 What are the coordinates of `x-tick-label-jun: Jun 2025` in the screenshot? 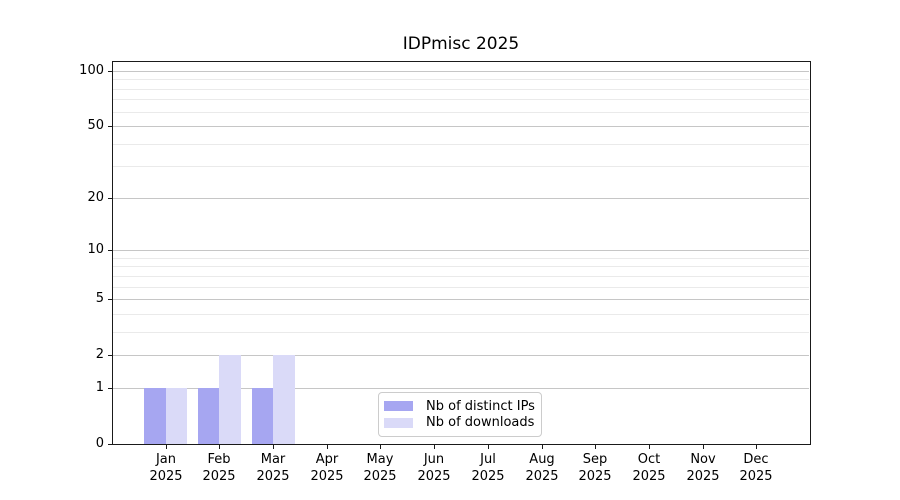 It's located at (434, 468).